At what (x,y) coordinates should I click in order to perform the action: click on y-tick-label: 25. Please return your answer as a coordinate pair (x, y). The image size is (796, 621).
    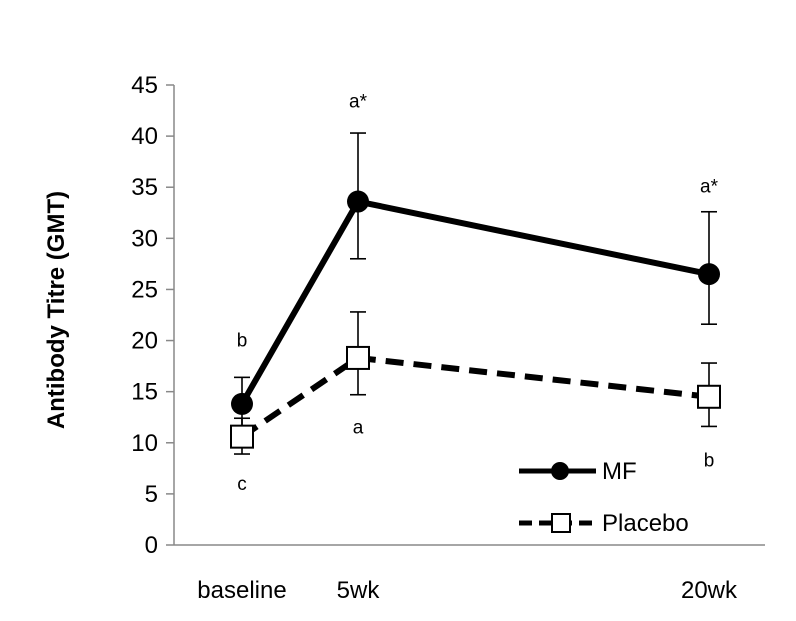
    Looking at the image, I should click on (144, 289).